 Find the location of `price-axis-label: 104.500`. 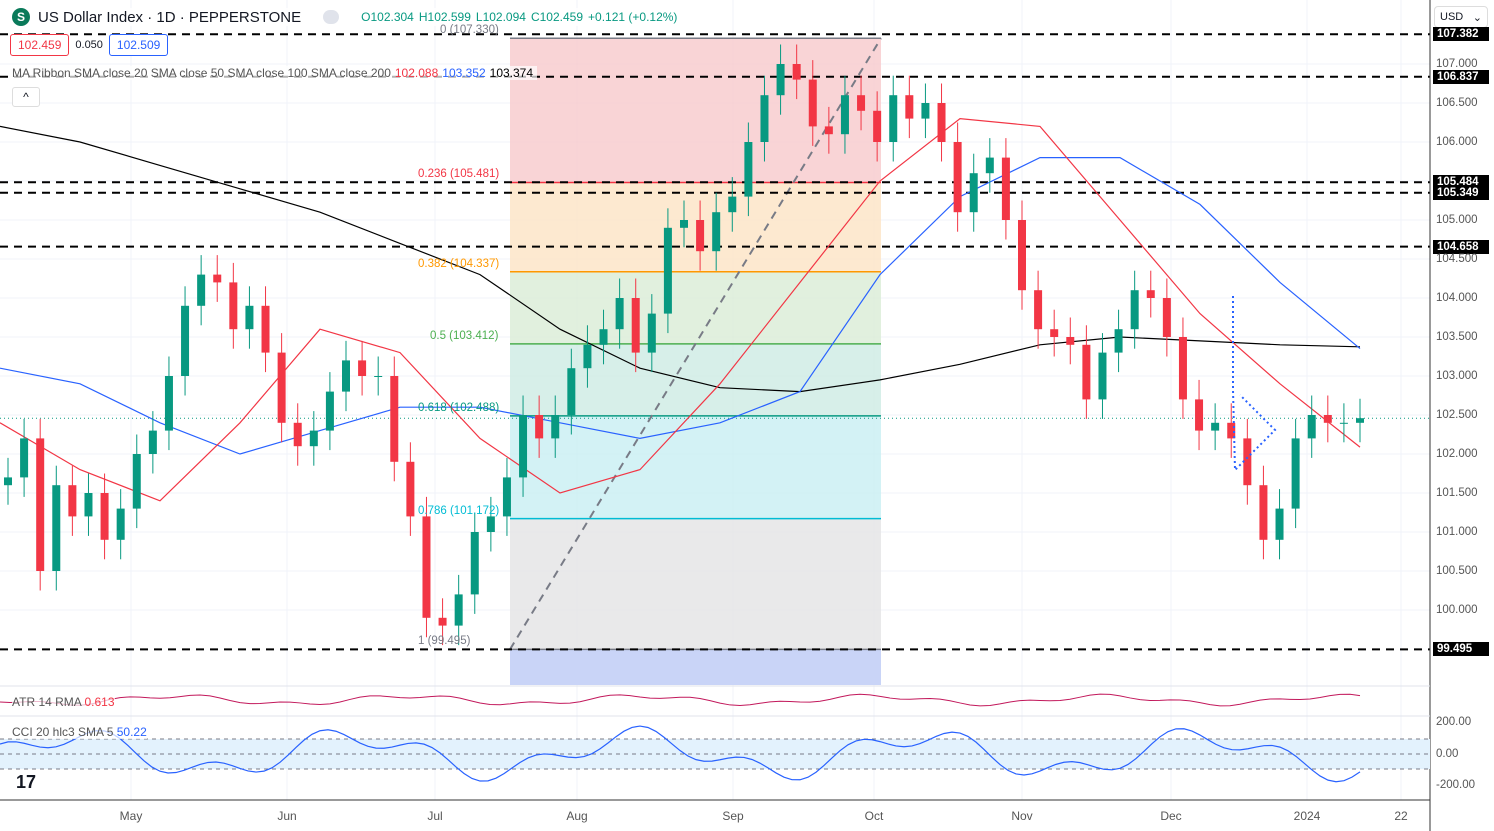

price-axis-label: 104.500 is located at coordinates (1457, 259).